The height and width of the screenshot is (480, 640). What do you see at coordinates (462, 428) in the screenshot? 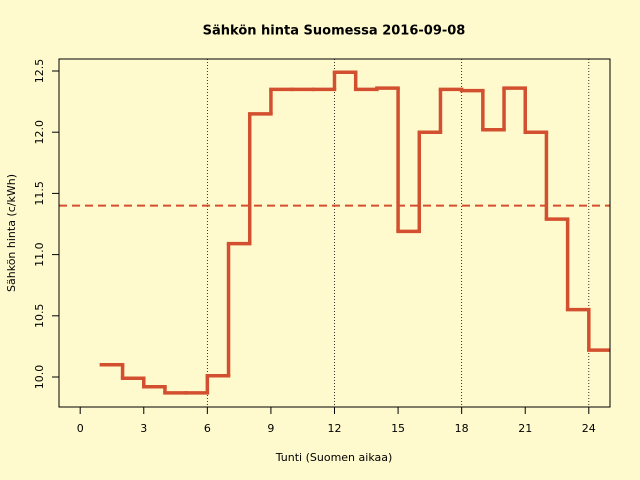
I see `x-tick-label: 18` at bounding box center [462, 428].